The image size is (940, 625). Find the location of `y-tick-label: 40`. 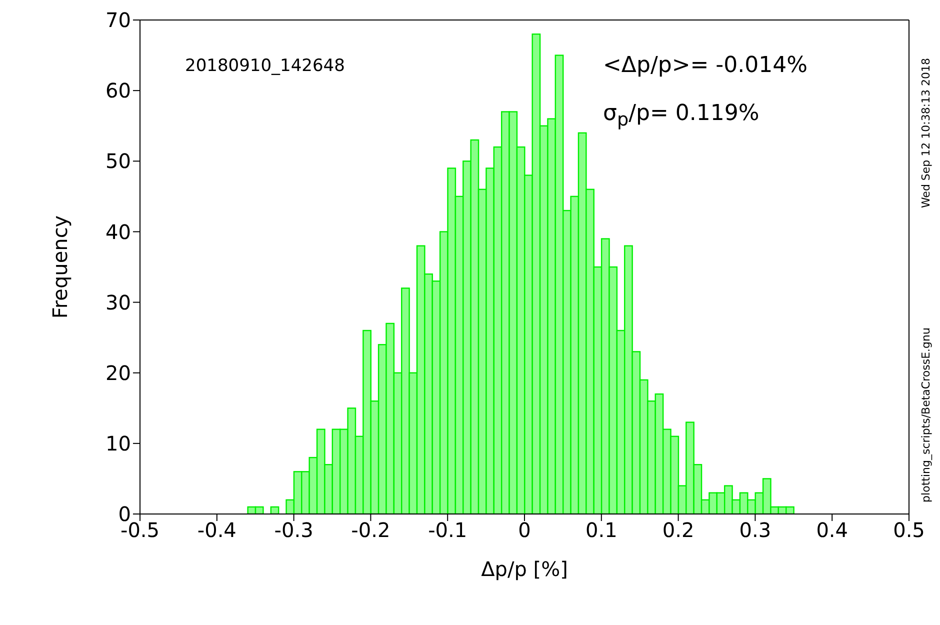

y-tick-label: 40 is located at coordinates (118, 232).